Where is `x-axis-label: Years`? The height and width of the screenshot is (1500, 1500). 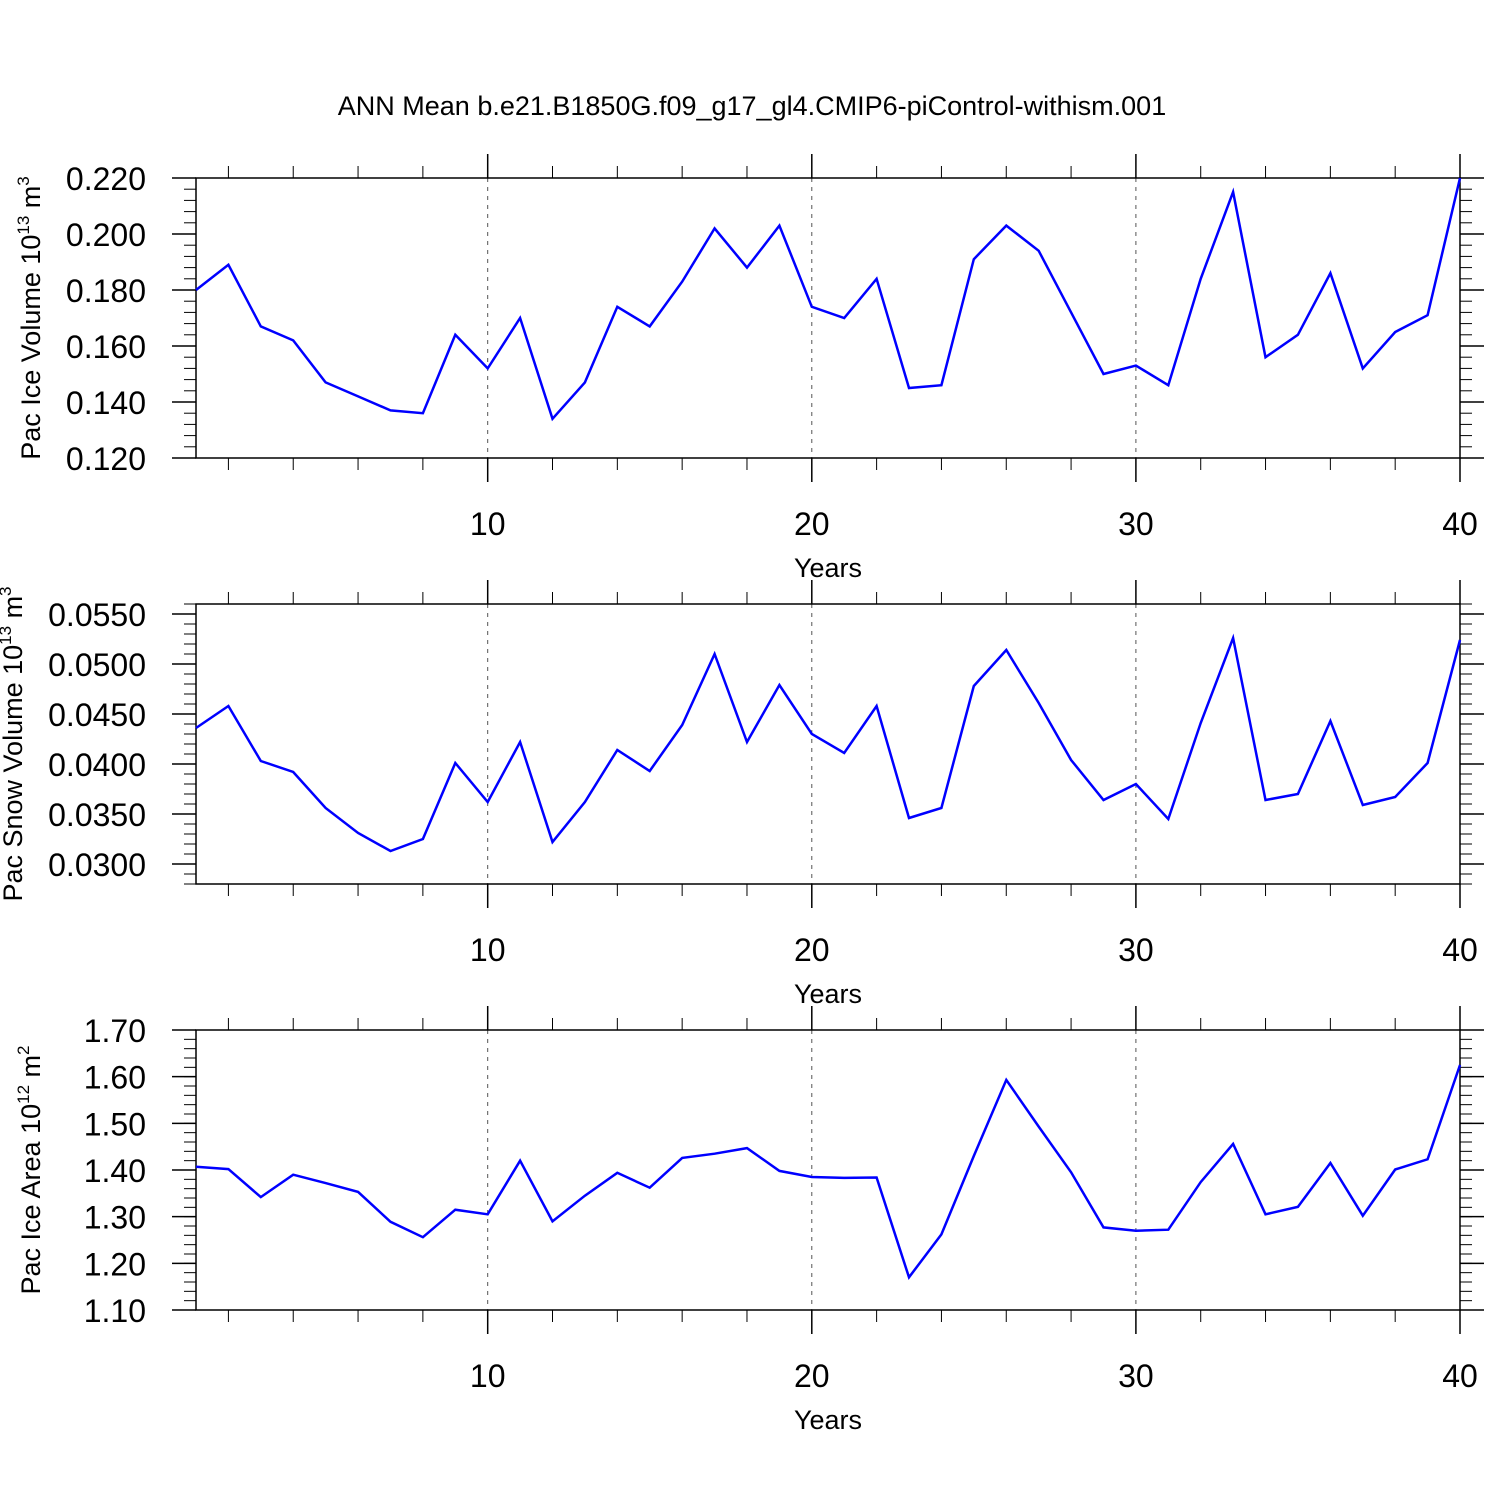 x-axis-label: Years is located at coordinates (828, 568).